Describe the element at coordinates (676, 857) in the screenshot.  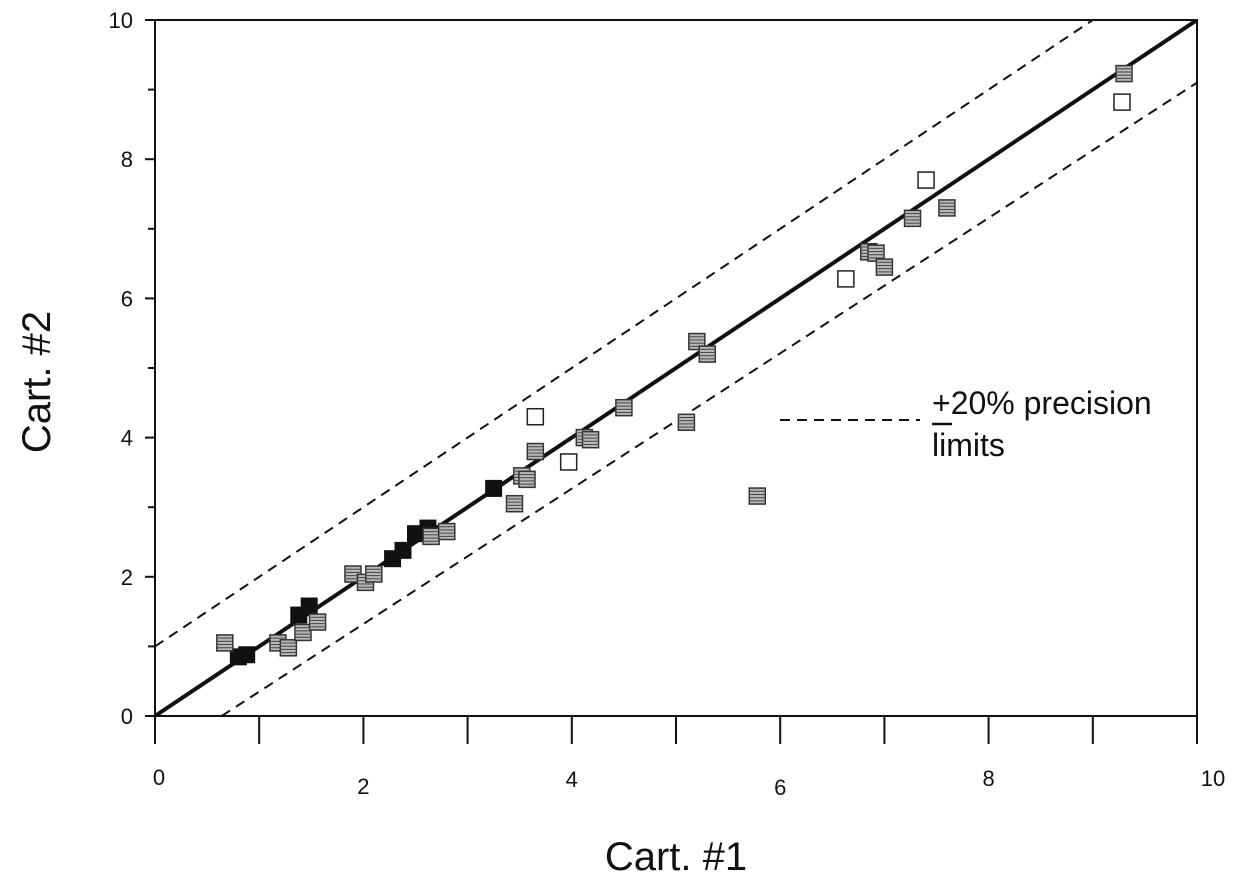
I see `x-axis-title: Cart. #1` at that location.